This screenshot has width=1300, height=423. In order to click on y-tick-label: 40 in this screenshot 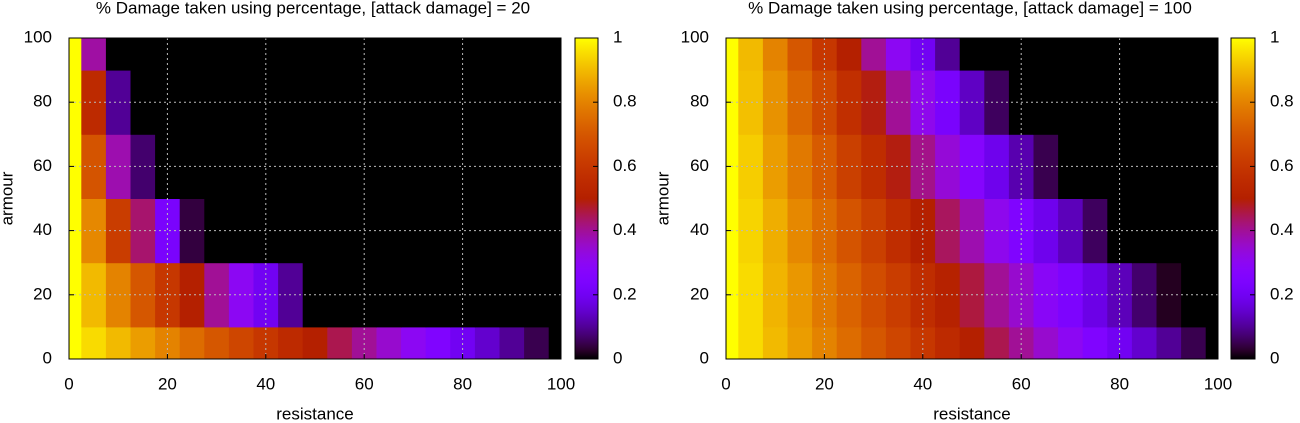, I will do `click(42, 229)`.